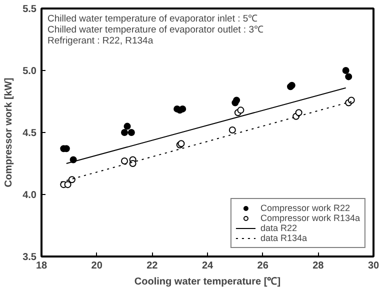  What do you see at coordinates (152, 266) in the screenshot?
I see `x-tick-label: 22` at bounding box center [152, 266].